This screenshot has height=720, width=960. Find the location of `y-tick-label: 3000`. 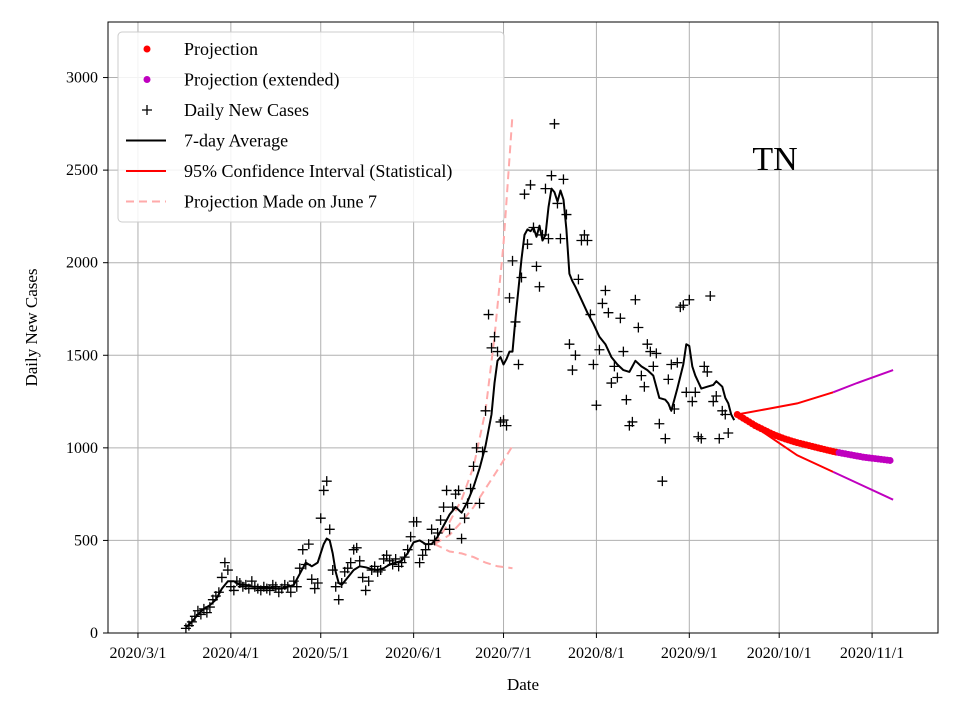

y-tick-label: 3000 is located at coordinates (82, 78).